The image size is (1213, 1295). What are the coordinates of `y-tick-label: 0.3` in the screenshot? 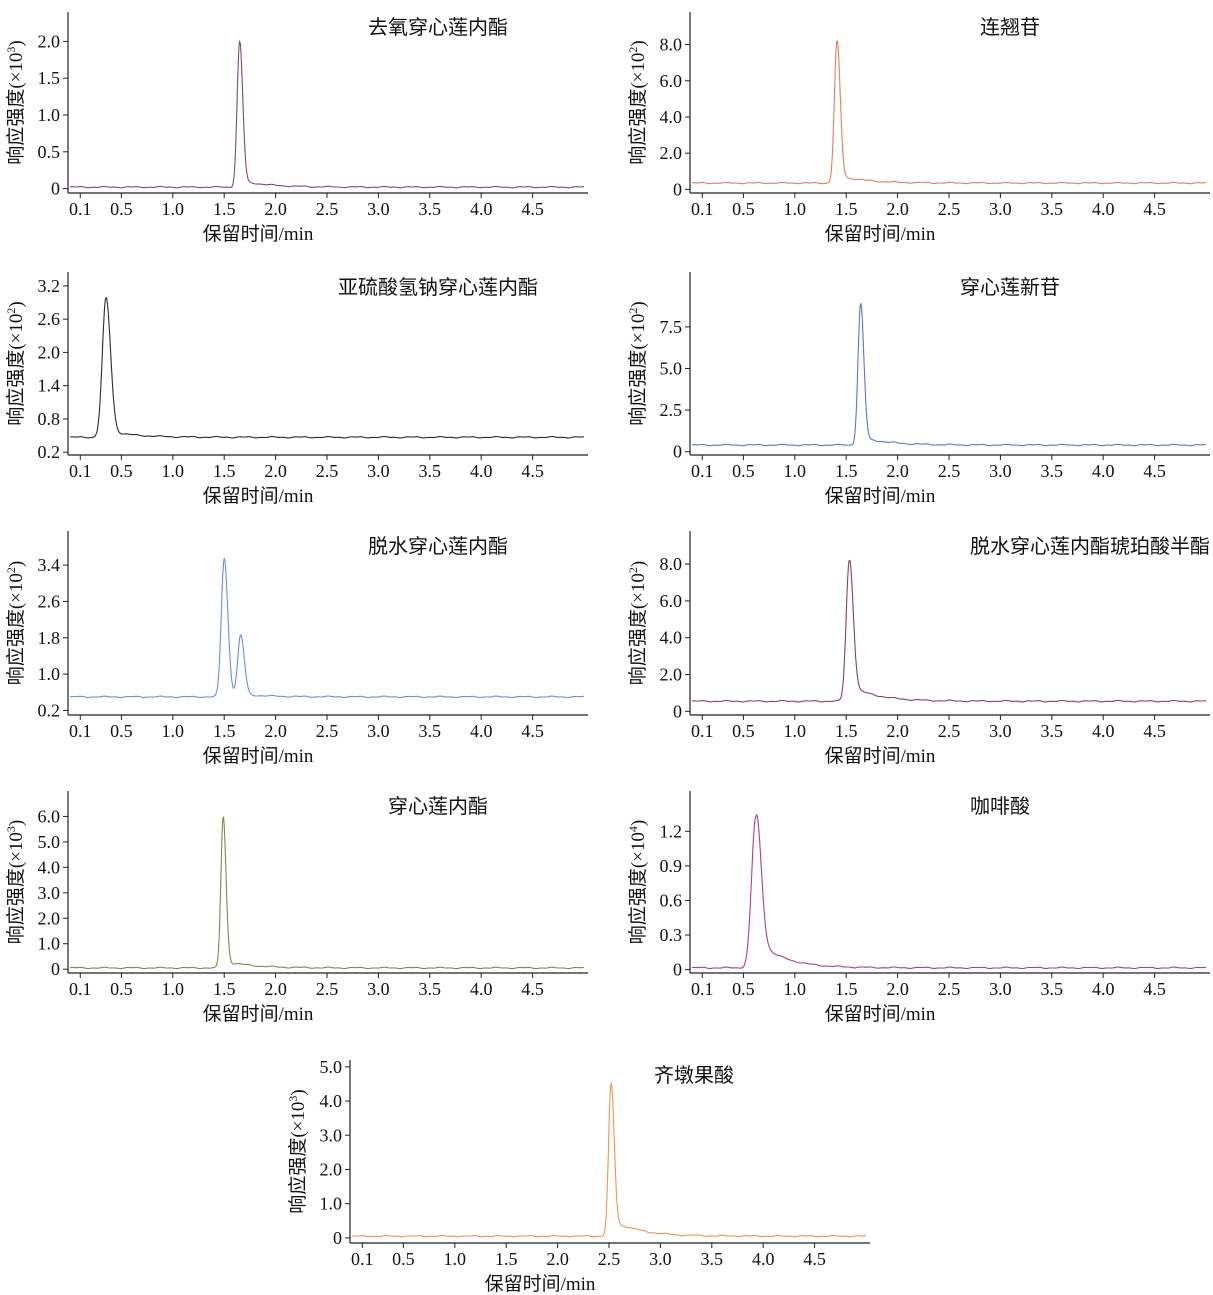 It's located at (671, 935).